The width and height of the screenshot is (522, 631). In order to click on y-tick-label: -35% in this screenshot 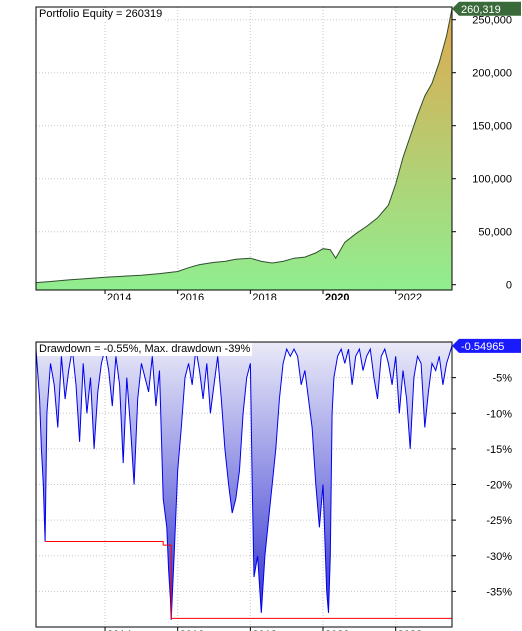, I will do `click(499, 592)`.